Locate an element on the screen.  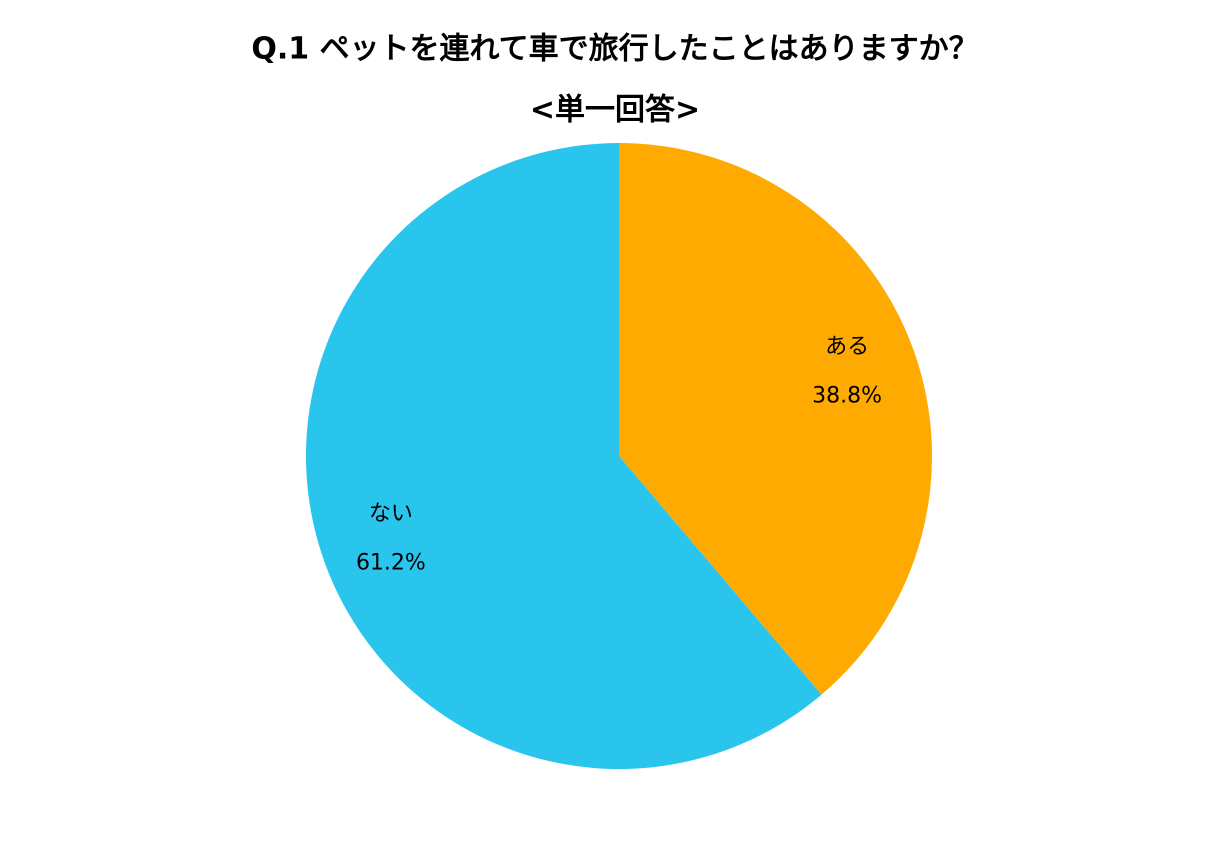
slice-category-label: ない is located at coordinates (391, 514).